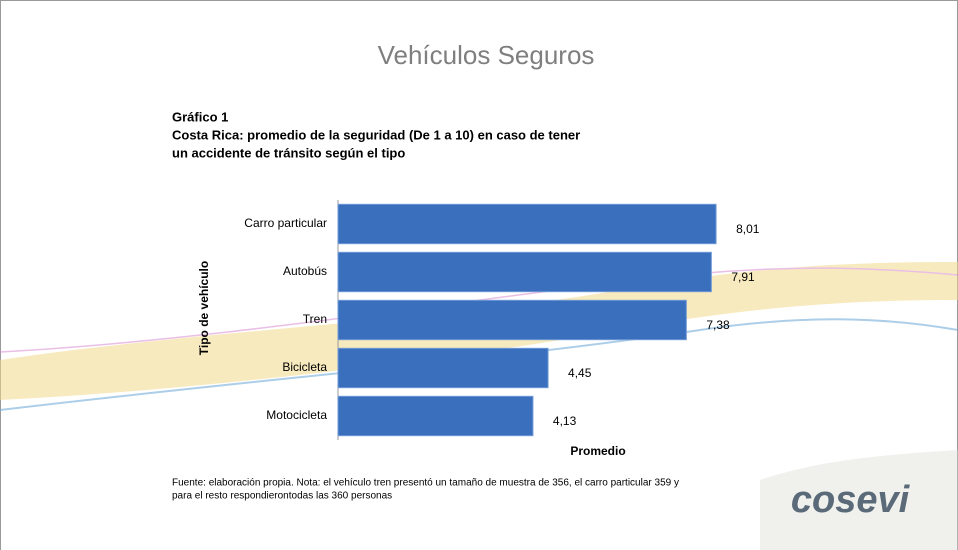 This screenshot has width=958, height=550. I want to click on category-label: Autobús, so click(305, 271).